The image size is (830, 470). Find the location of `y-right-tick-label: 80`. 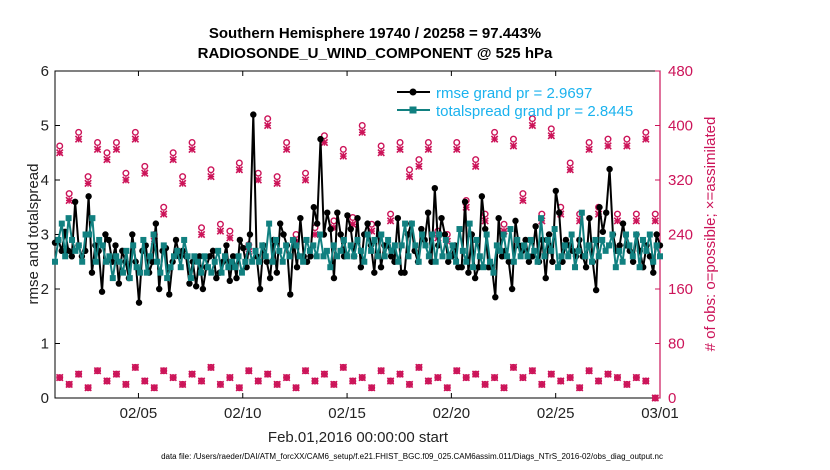

y-right-tick-label: 80 is located at coordinates (676, 344).